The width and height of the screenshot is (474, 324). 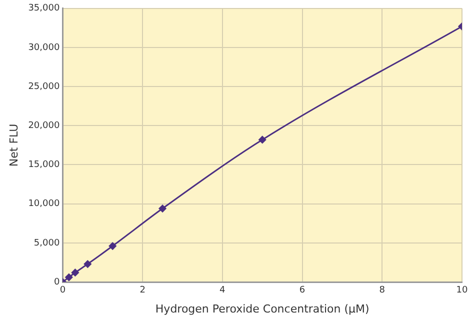 What do you see at coordinates (143, 291) in the screenshot?
I see `x-tick-label: 2` at bounding box center [143, 291].